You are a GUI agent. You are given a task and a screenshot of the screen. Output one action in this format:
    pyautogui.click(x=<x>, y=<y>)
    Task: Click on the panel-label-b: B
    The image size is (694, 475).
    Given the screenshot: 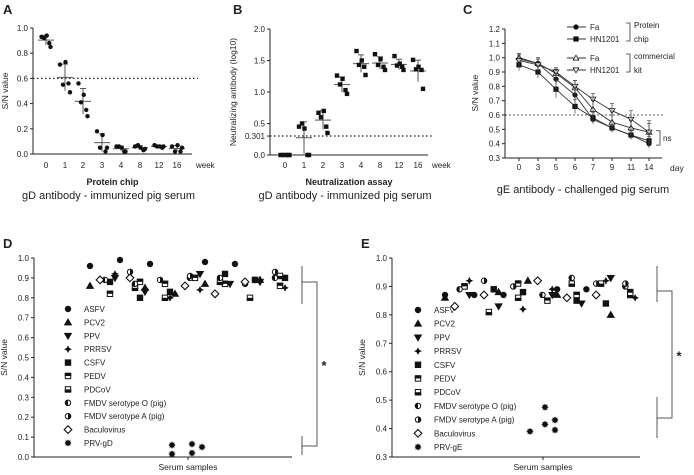 What is the action you would take?
    pyautogui.click(x=237, y=9)
    